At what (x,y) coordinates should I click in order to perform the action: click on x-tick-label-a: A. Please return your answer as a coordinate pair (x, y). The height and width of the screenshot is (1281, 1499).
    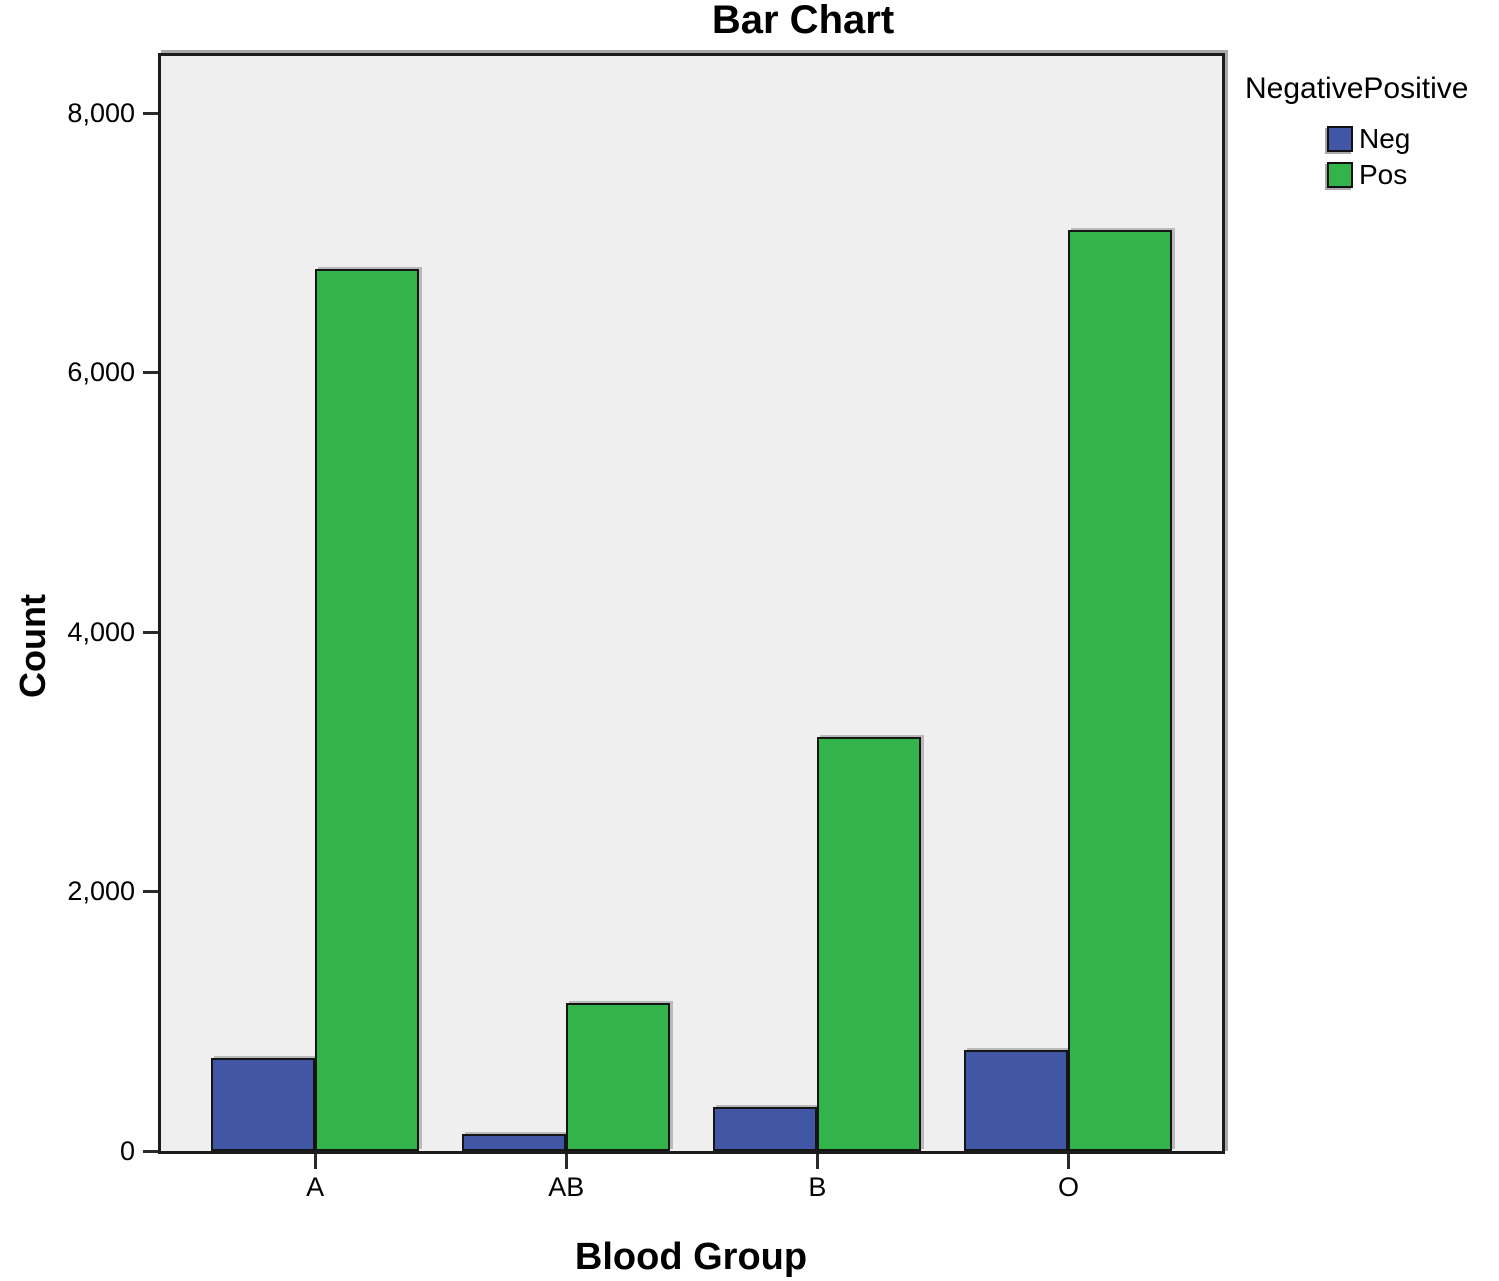
    Looking at the image, I should click on (315, 1187).